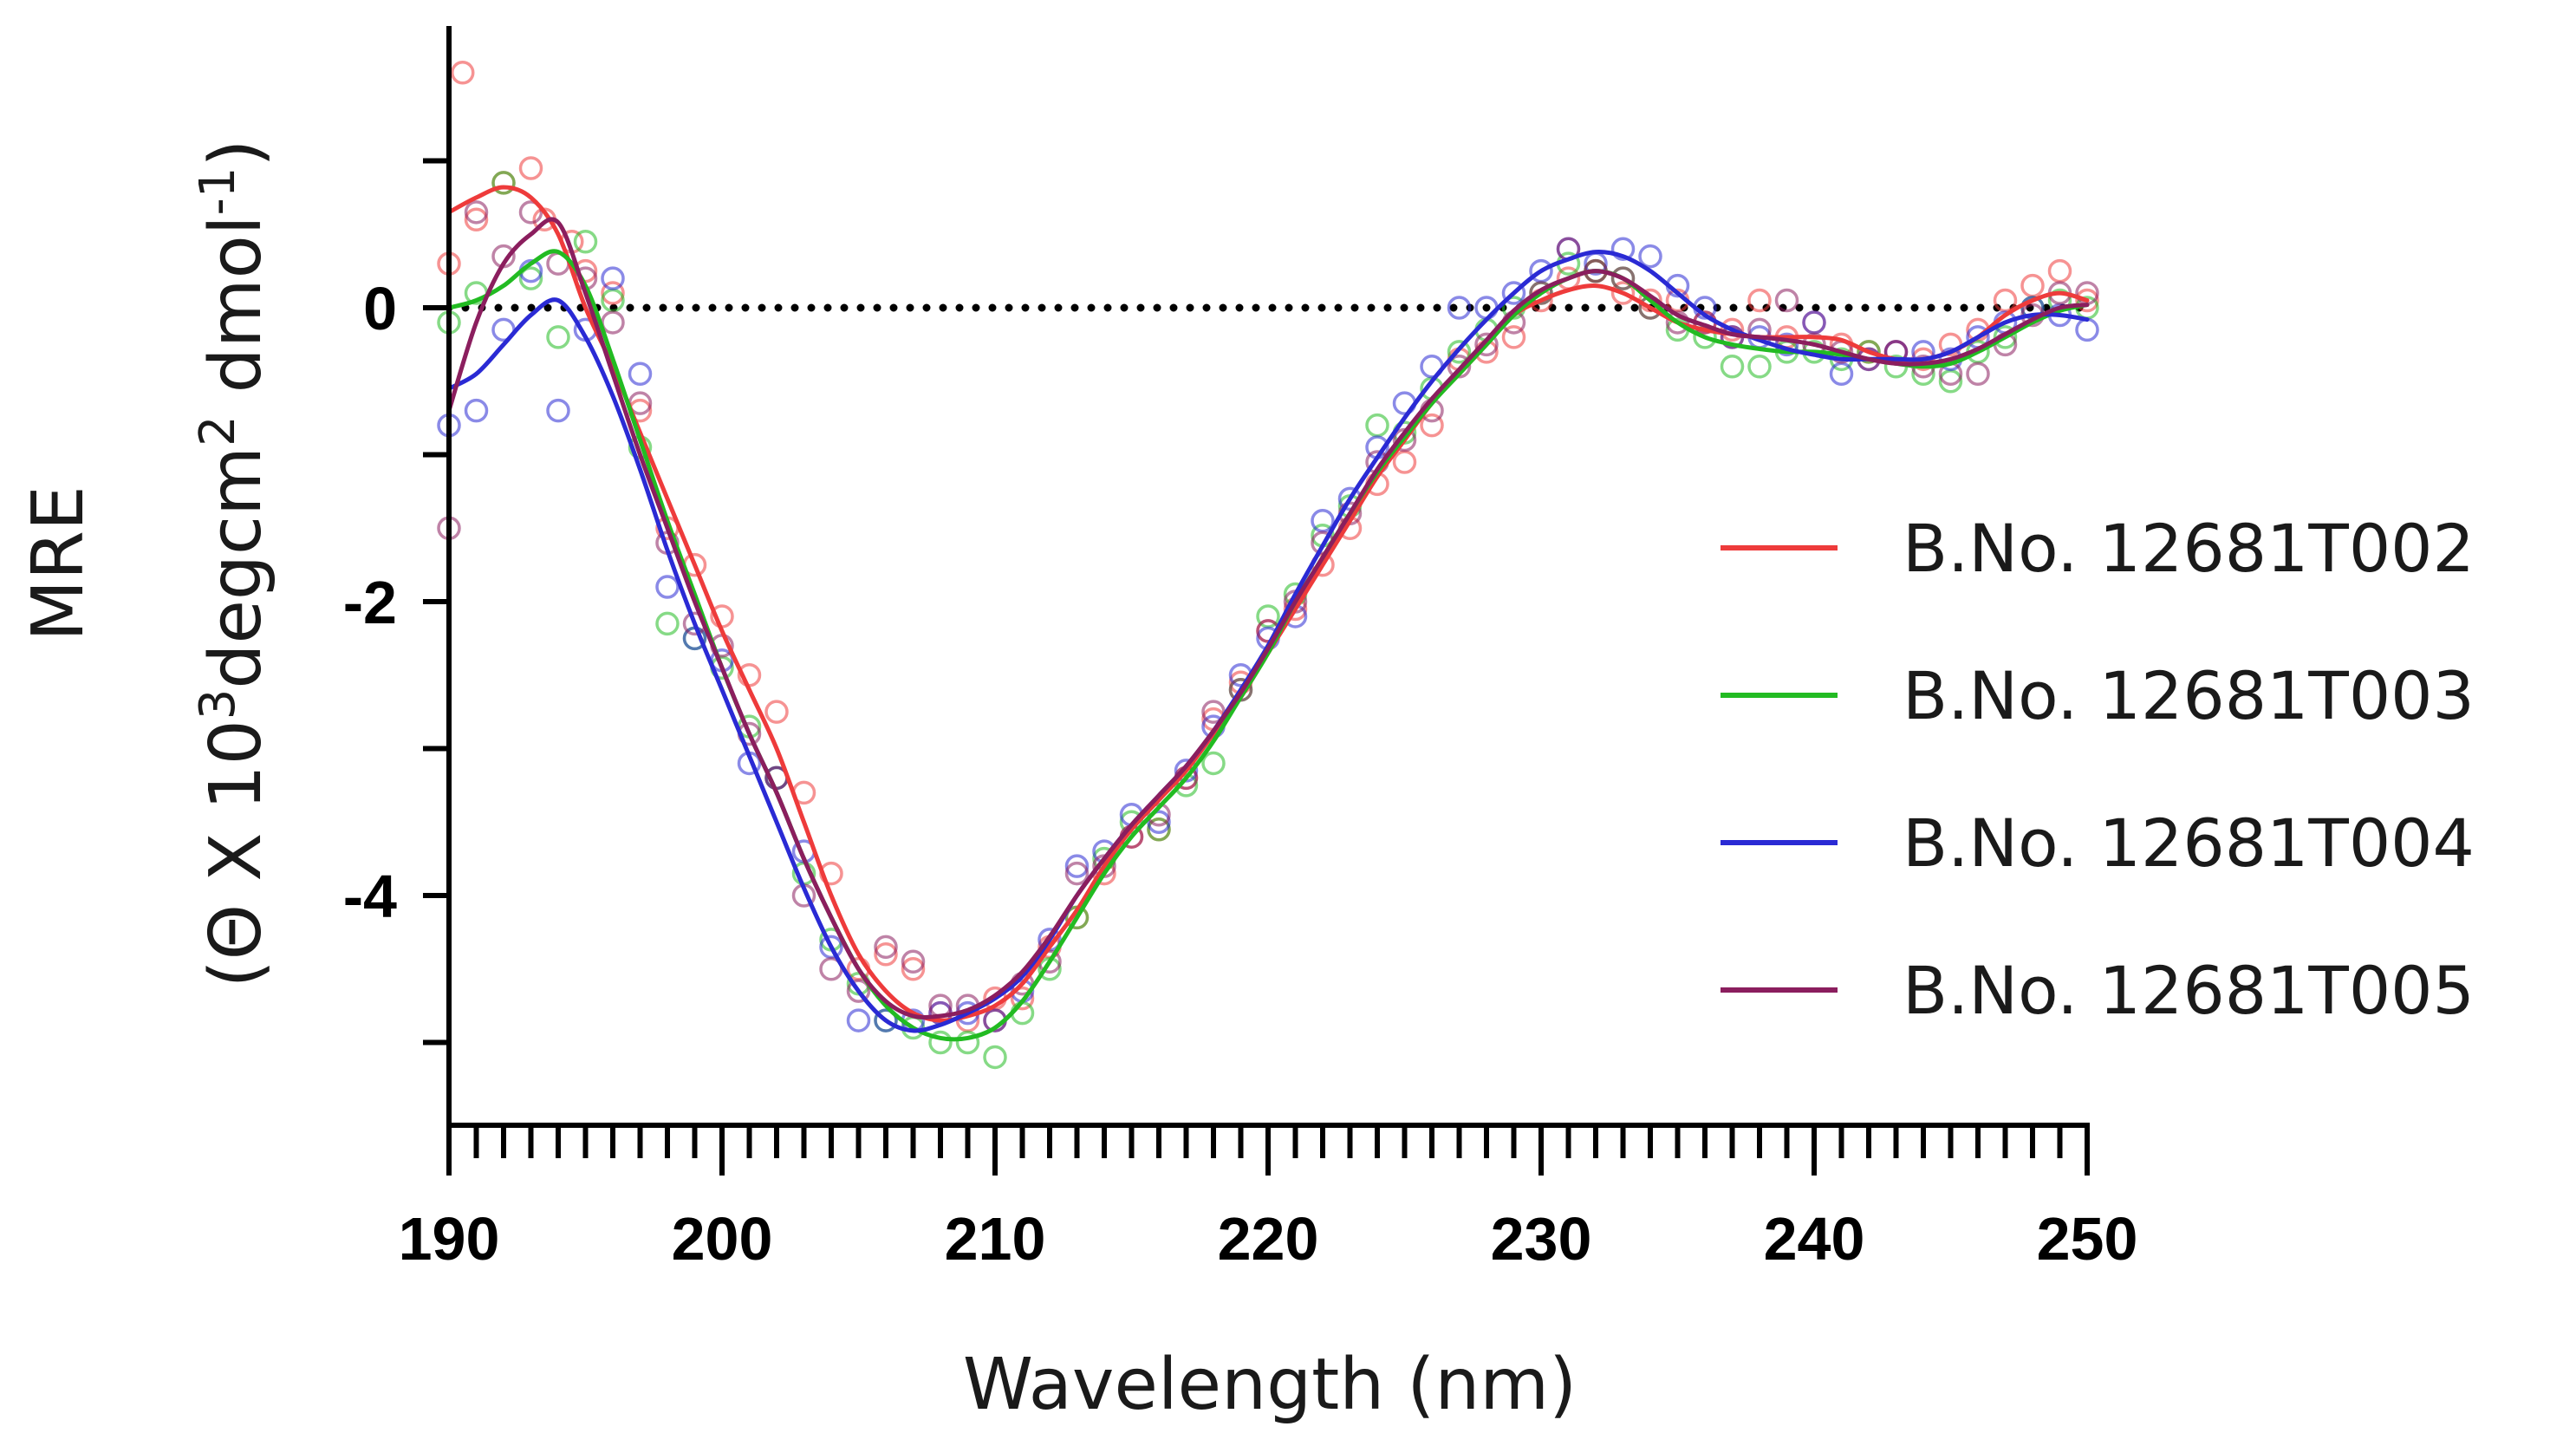  Describe the element at coordinates (2189, 548) in the screenshot. I see `legend-label: B.No. 12681T002` at that location.